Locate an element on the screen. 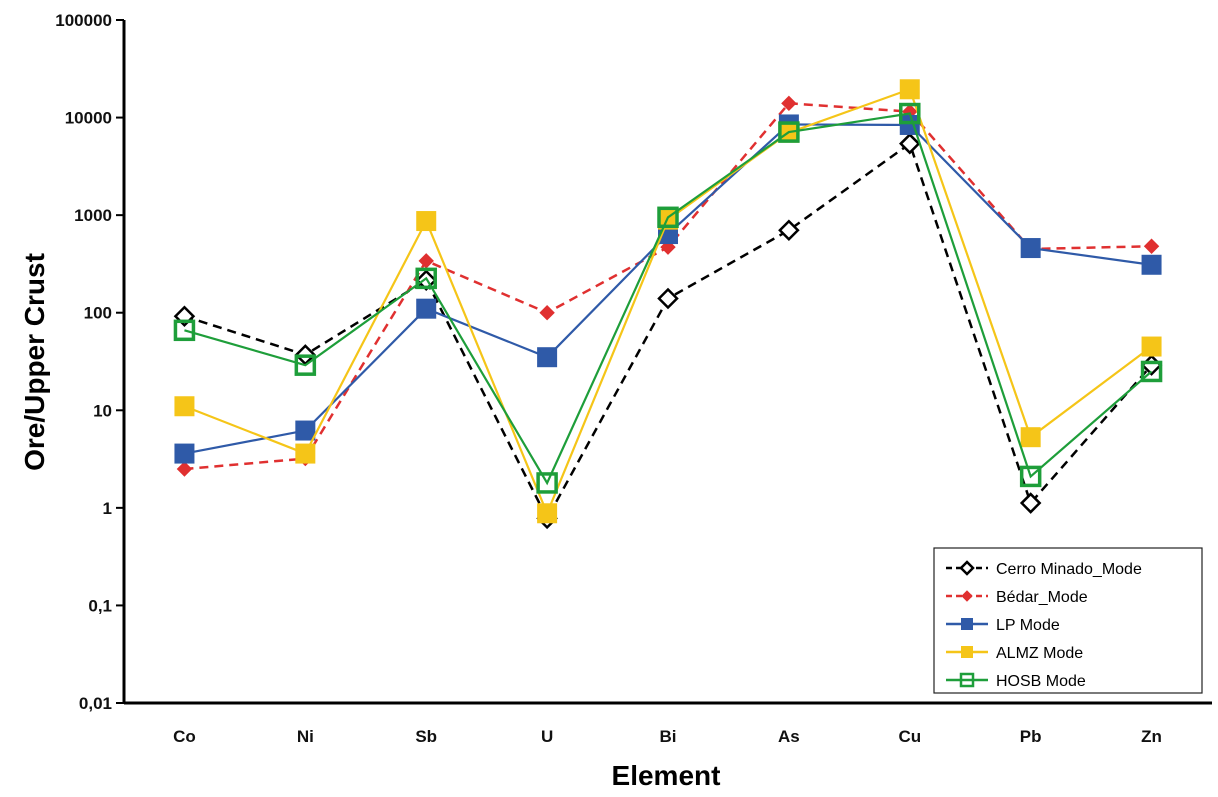 The image size is (1218, 797). x-tick-label: U is located at coordinates (547, 736).